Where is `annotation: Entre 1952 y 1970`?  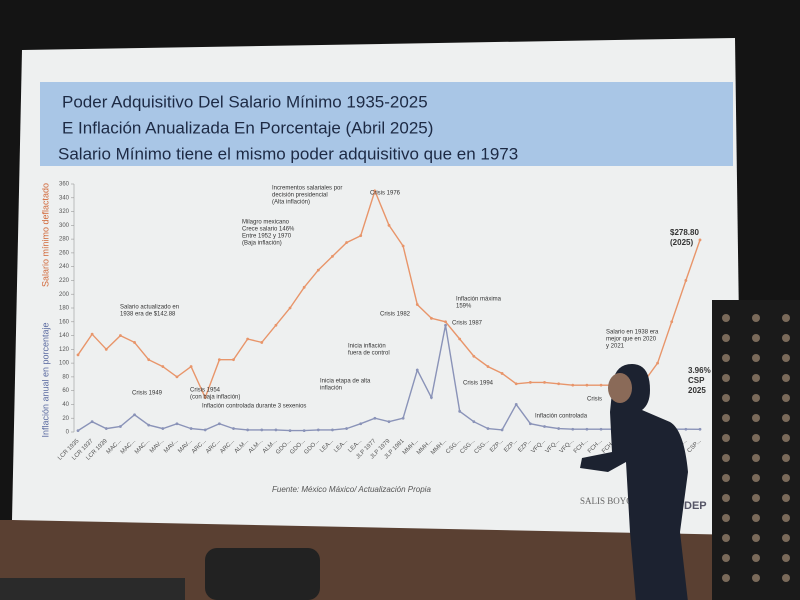
annotation: Entre 1952 y 1970 is located at coordinates (267, 237).